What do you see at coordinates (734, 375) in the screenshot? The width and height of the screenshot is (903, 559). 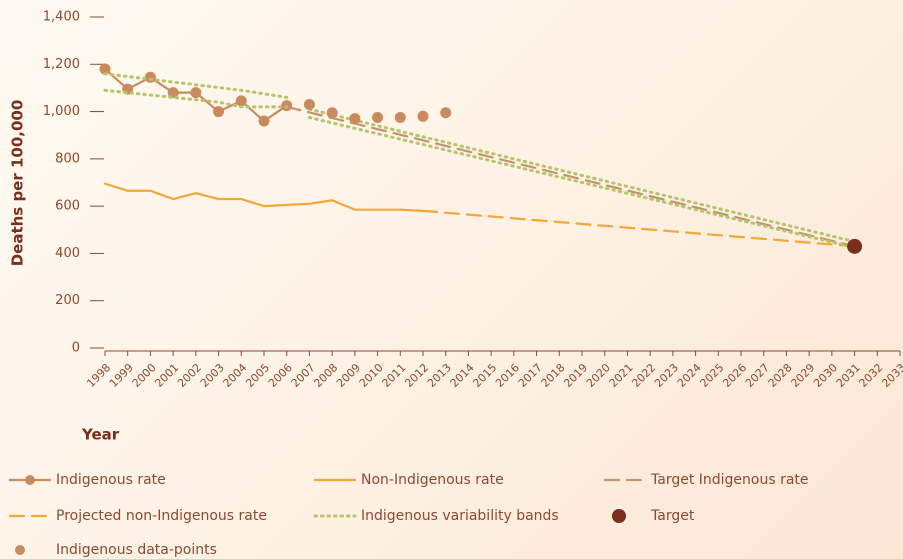 I see `x-tick-label: 2026` at bounding box center [734, 375].